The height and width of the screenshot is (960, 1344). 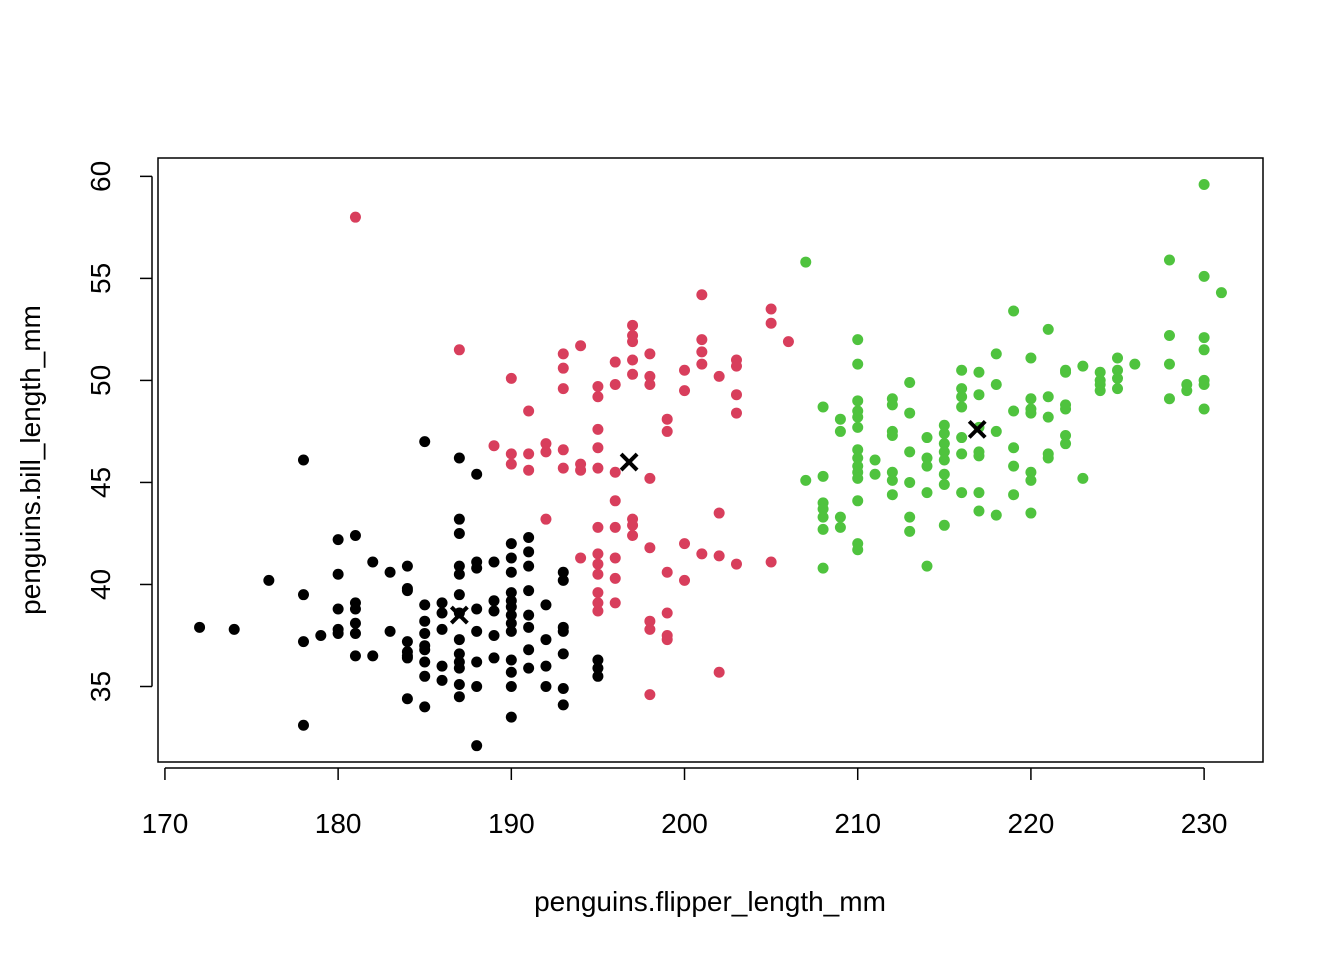 I want to click on y-axis-label: penguins.bill_length_mm, so click(x=30, y=460).